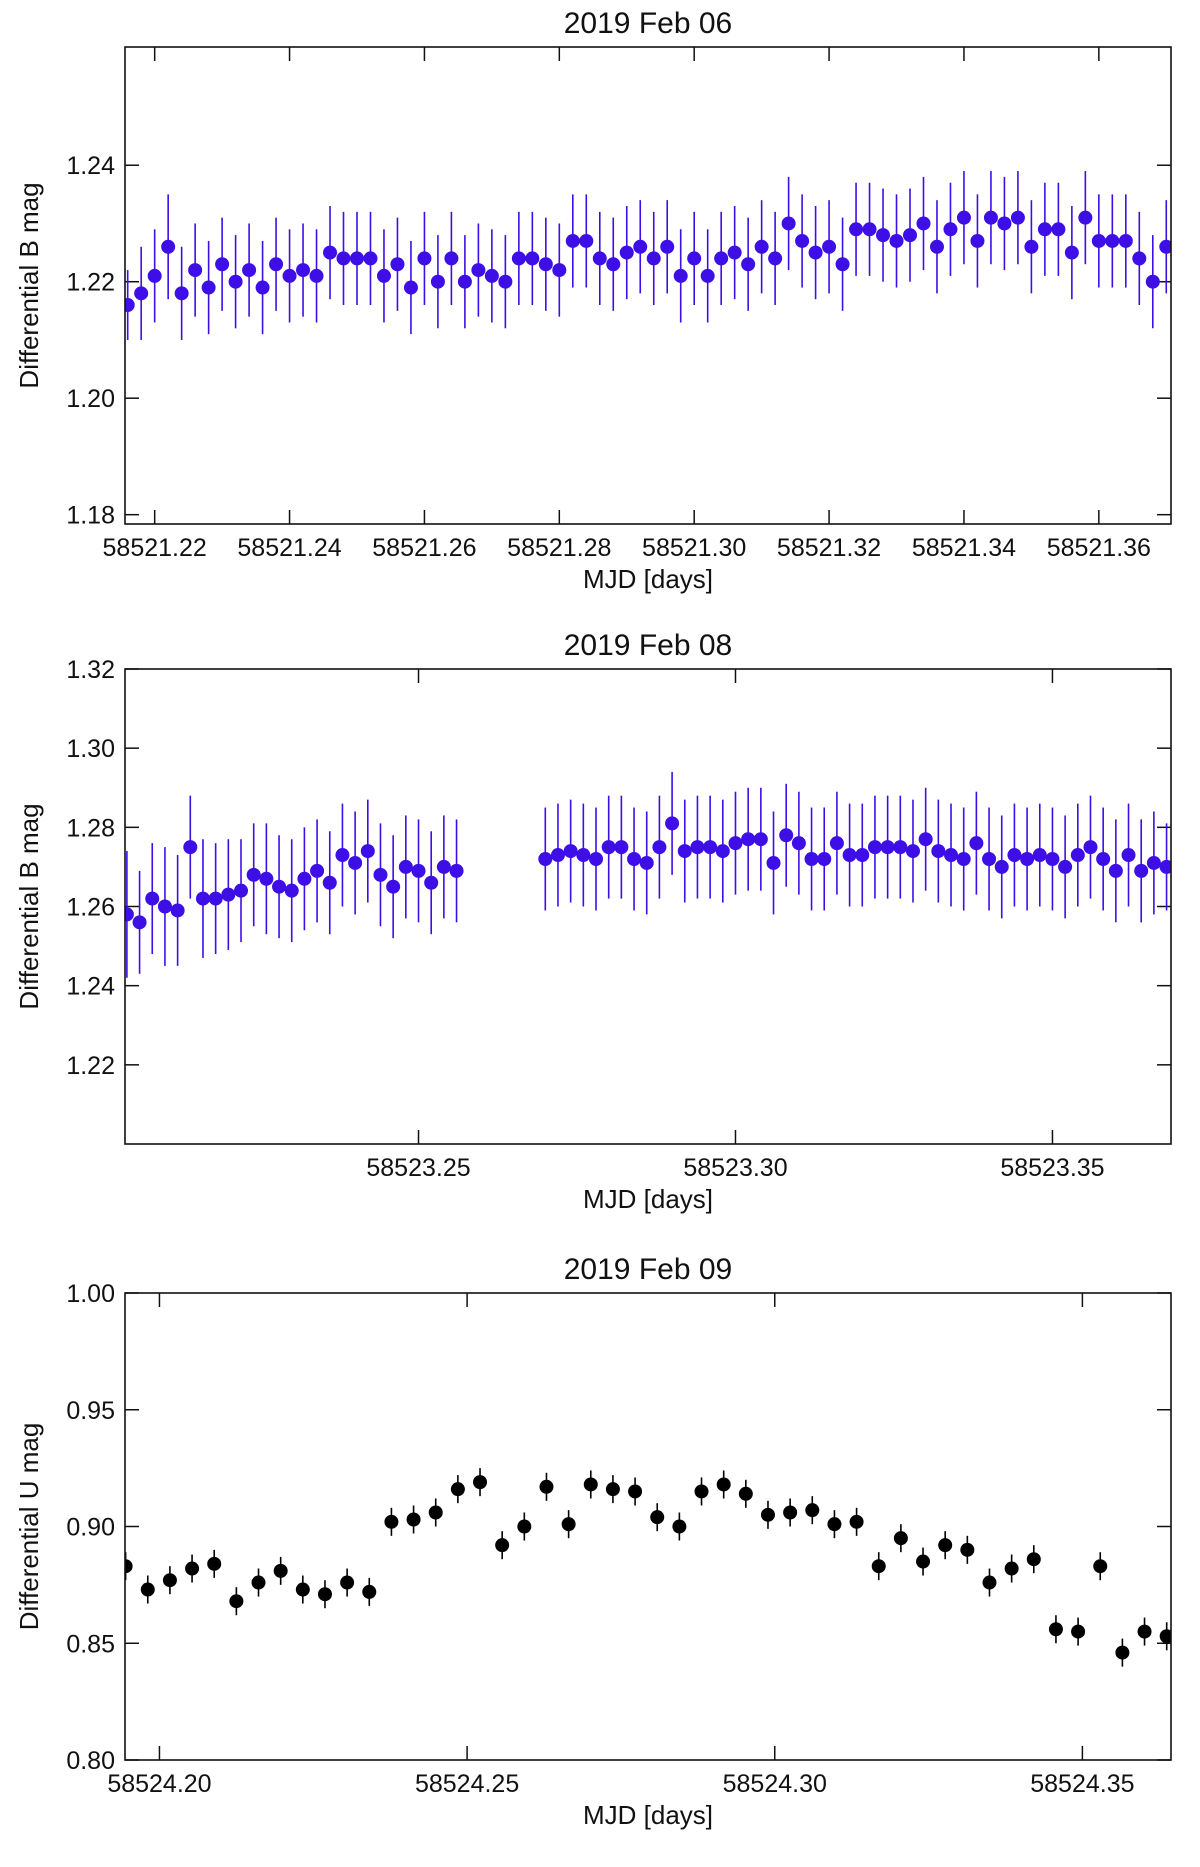 This screenshot has height=1867, width=1200. Describe the element at coordinates (90, 1528) in the screenshot. I see `y-tick-label: 0.90` at that location.